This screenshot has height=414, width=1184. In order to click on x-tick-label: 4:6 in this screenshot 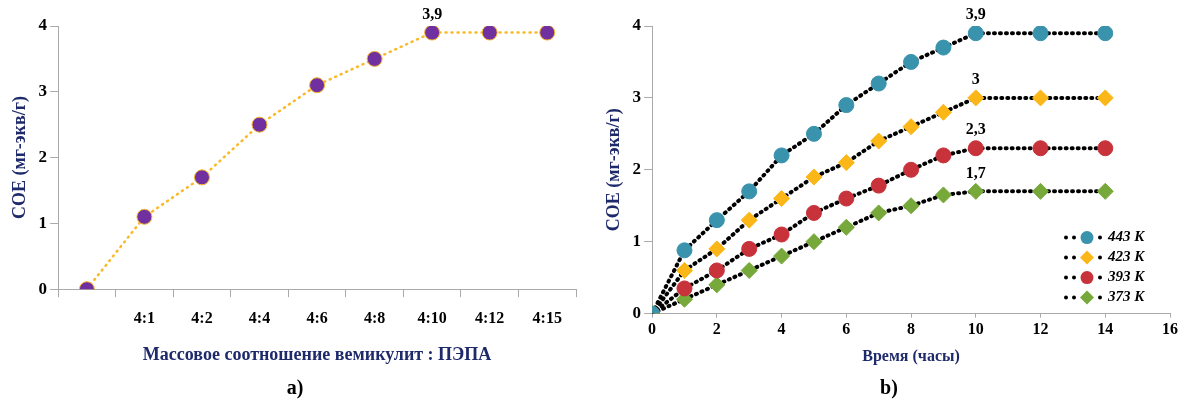, I will do `click(317, 317)`.